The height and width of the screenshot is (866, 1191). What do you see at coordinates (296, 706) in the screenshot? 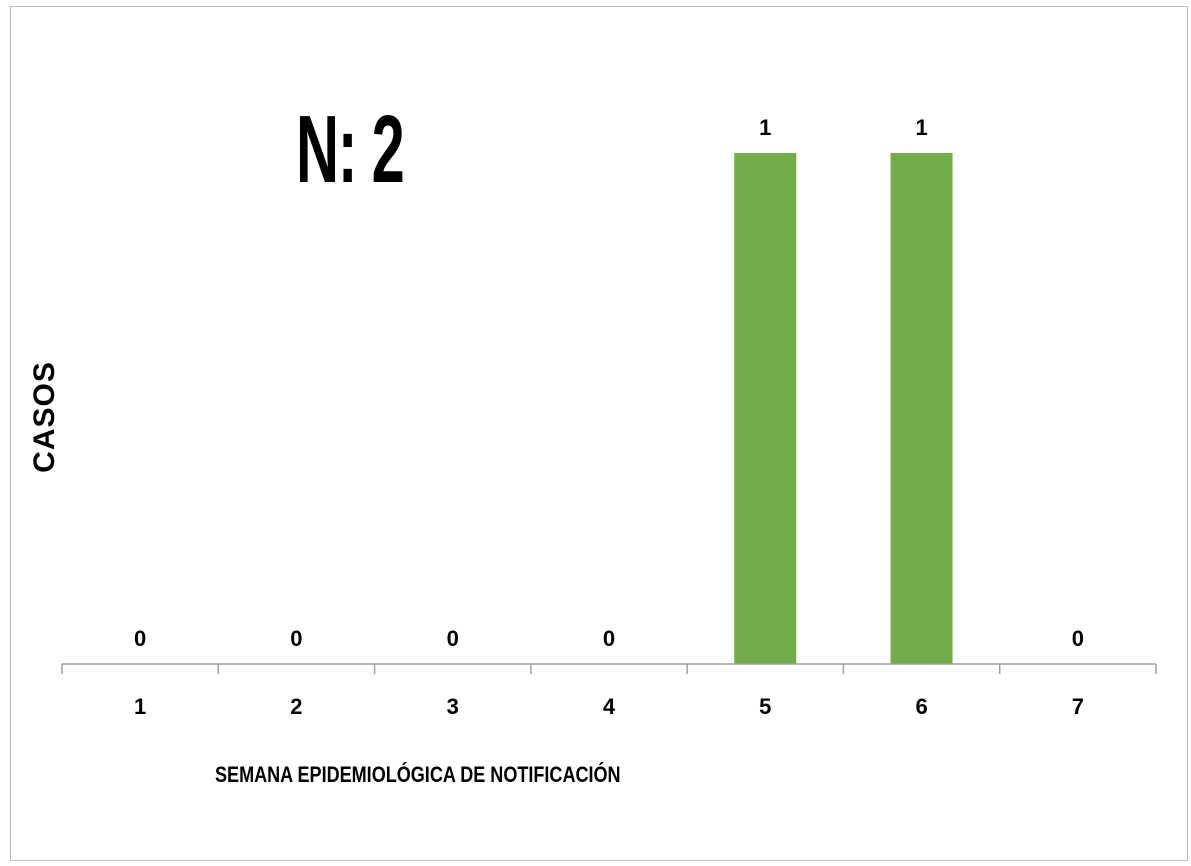
I see `x-tick-label: 2` at bounding box center [296, 706].